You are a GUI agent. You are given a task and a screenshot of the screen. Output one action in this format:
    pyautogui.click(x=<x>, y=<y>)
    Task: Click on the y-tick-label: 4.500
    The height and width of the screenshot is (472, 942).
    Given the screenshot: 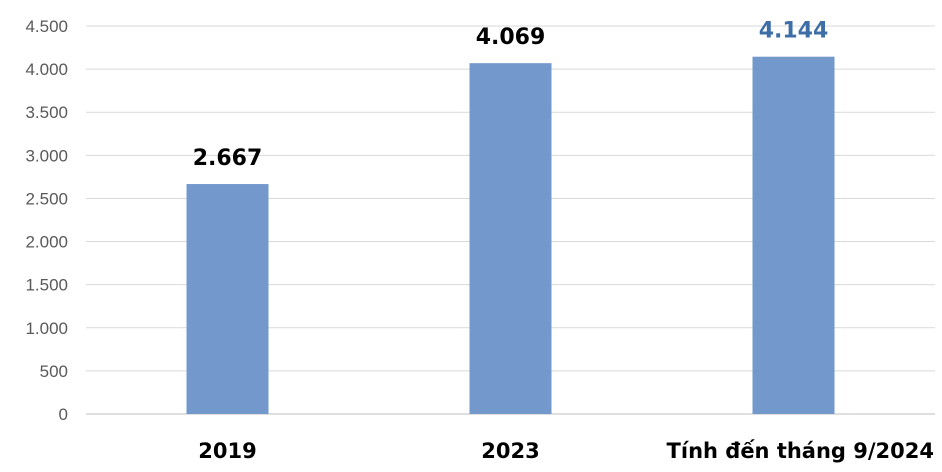 What is the action you would take?
    pyautogui.click(x=46, y=26)
    